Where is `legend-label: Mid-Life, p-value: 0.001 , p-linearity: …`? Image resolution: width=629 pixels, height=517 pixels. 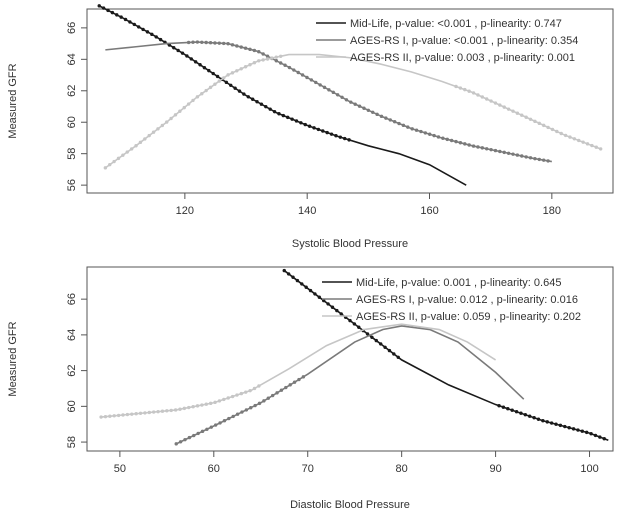
legend-label: Mid-Life, p-value: 0.001 , p-linearity: … is located at coordinates (458, 283).